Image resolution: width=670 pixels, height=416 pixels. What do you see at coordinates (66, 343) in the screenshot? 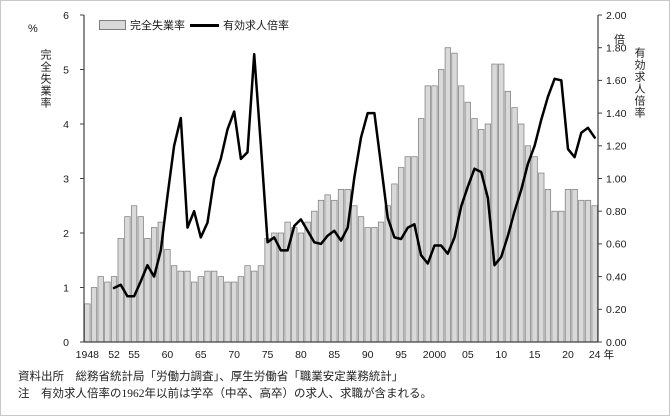
I see `left-tick-label: 0` at bounding box center [66, 343].